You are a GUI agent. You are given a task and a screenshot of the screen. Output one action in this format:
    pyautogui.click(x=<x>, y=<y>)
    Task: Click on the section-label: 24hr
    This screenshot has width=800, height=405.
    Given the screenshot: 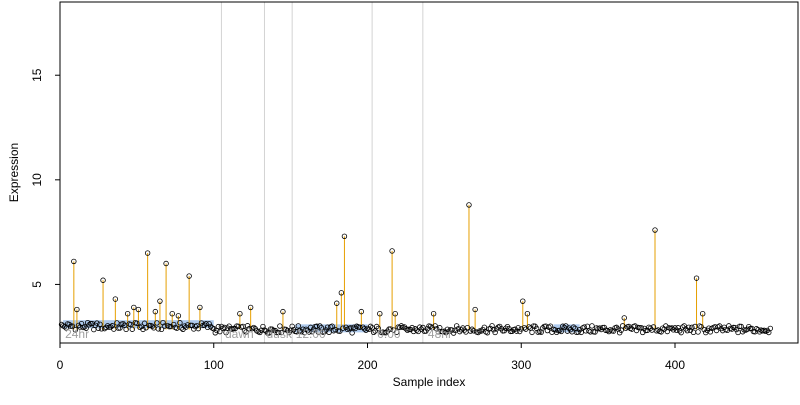 What is the action you would take?
    pyautogui.click(x=77, y=334)
    